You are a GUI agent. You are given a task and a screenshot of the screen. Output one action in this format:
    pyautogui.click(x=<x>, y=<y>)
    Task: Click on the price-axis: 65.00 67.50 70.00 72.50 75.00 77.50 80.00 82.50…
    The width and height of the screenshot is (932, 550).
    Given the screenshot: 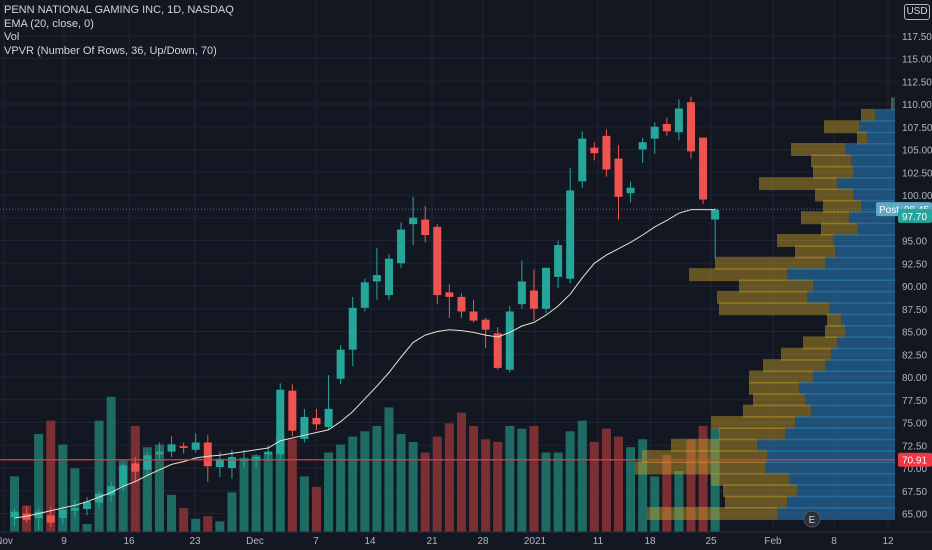 What is the action you would take?
    pyautogui.click(x=913, y=275)
    